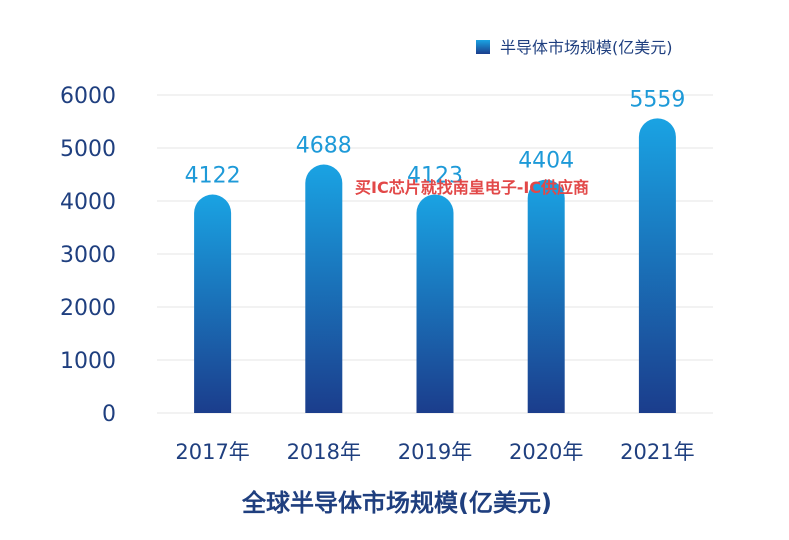 The height and width of the screenshot is (540, 789). What do you see at coordinates (88, 361) in the screenshot?
I see `y-tick-label: 1000` at bounding box center [88, 361].